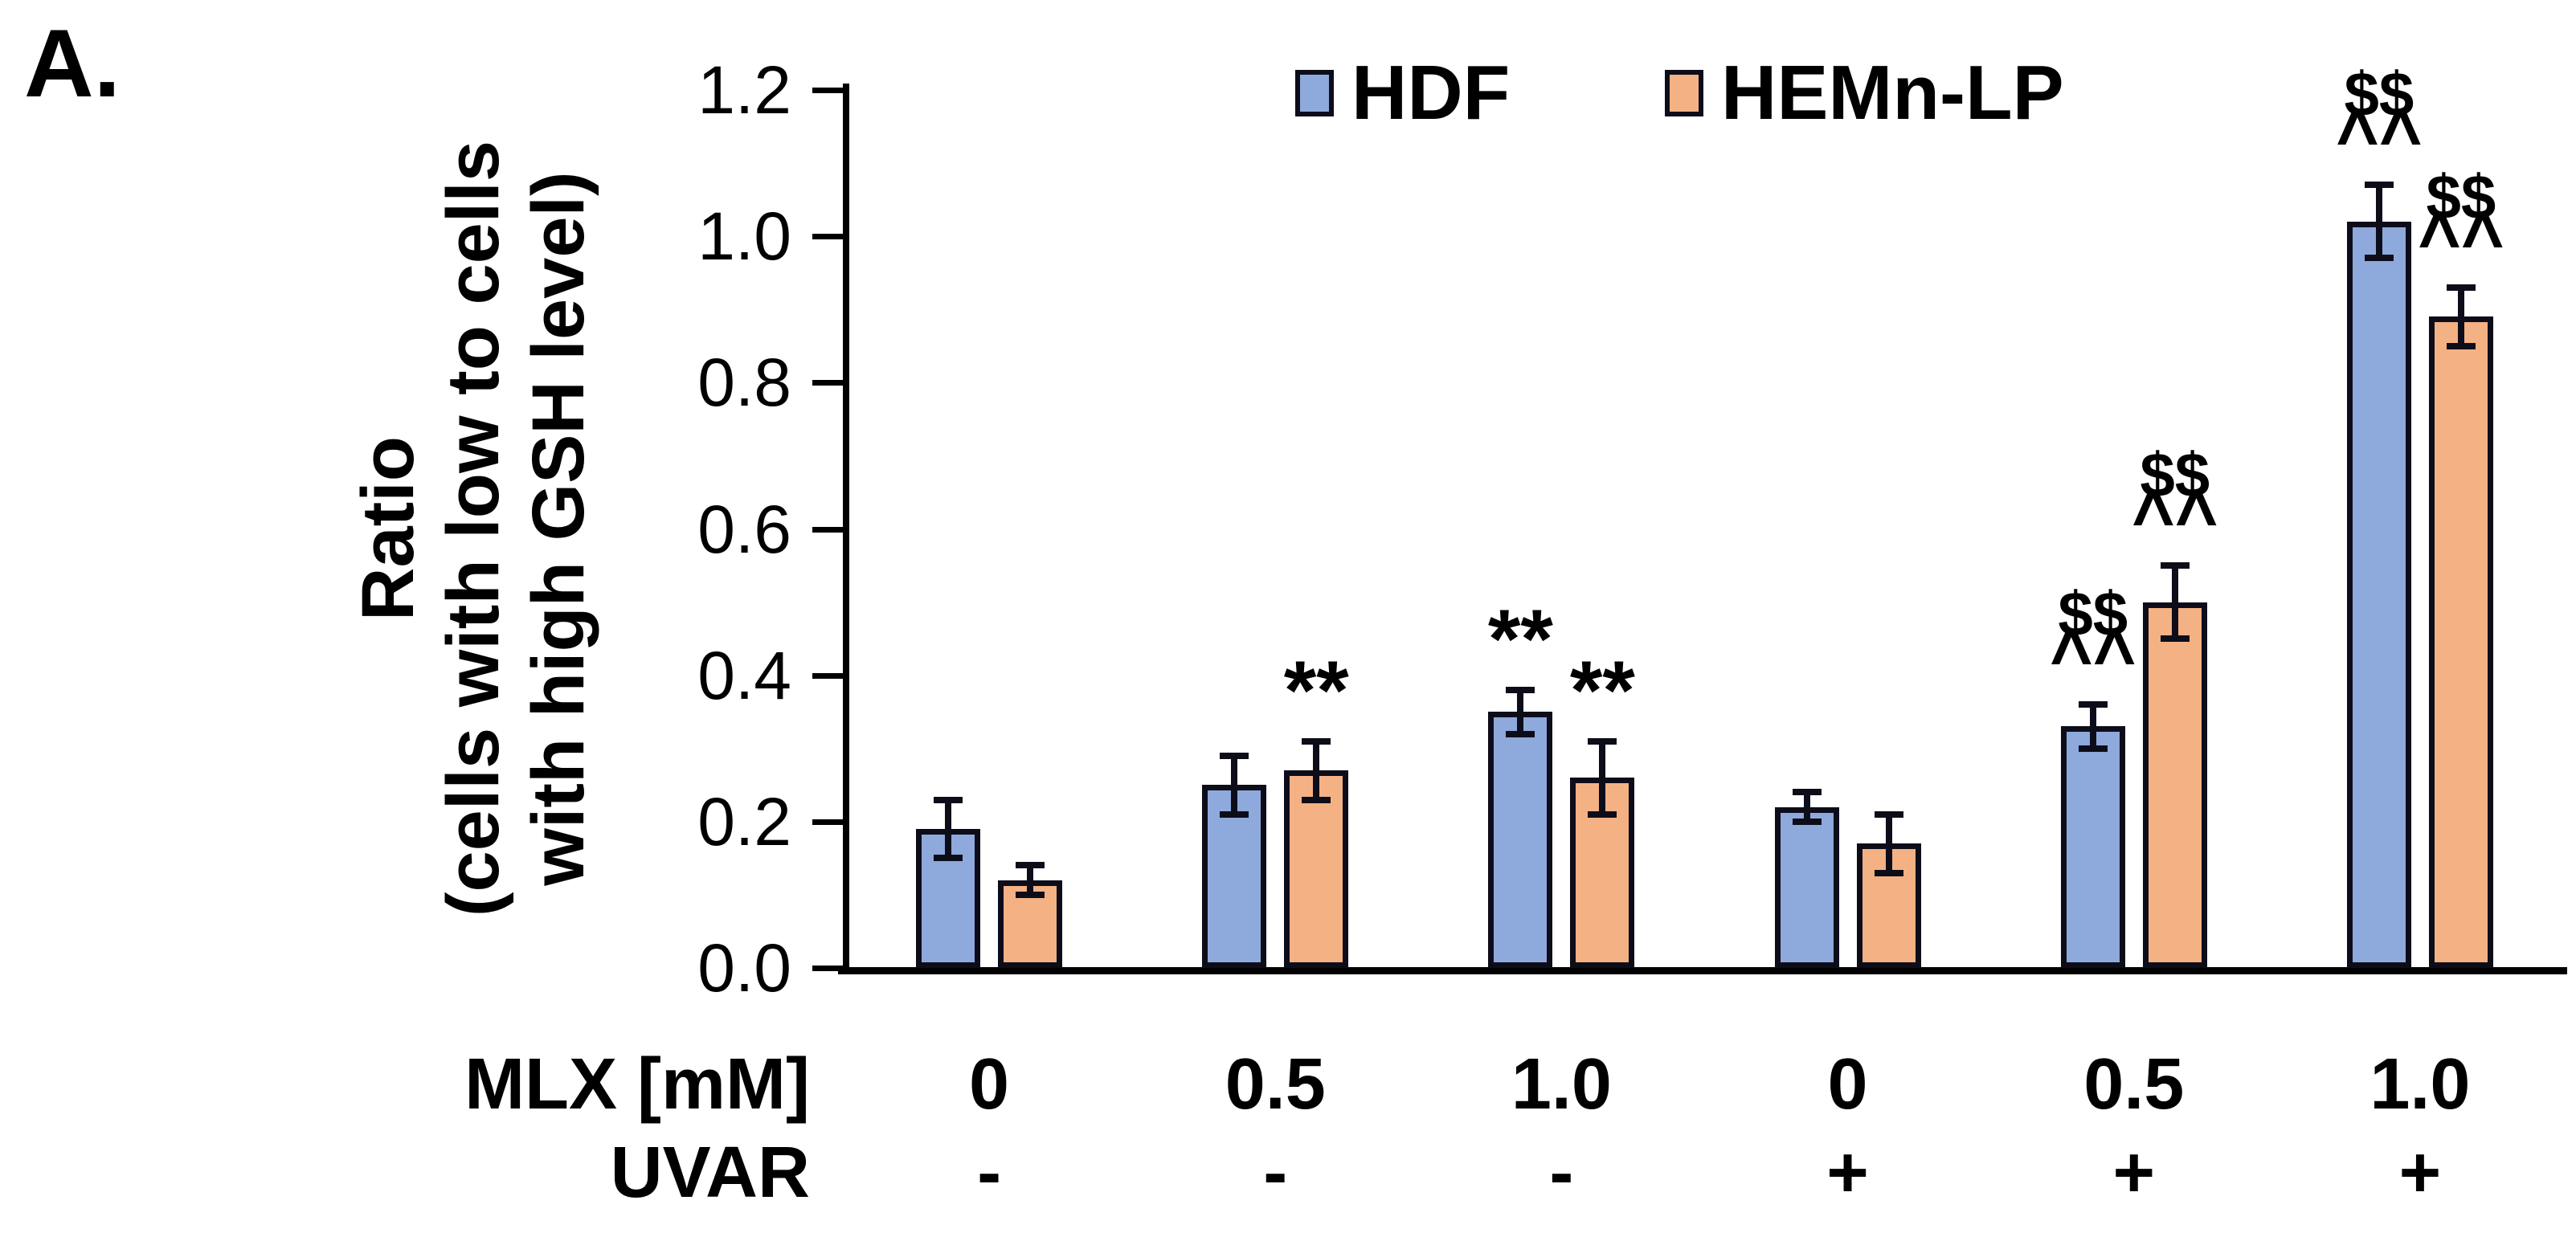  I want to click on legend-label-hdf: HDF, so click(1431, 93).